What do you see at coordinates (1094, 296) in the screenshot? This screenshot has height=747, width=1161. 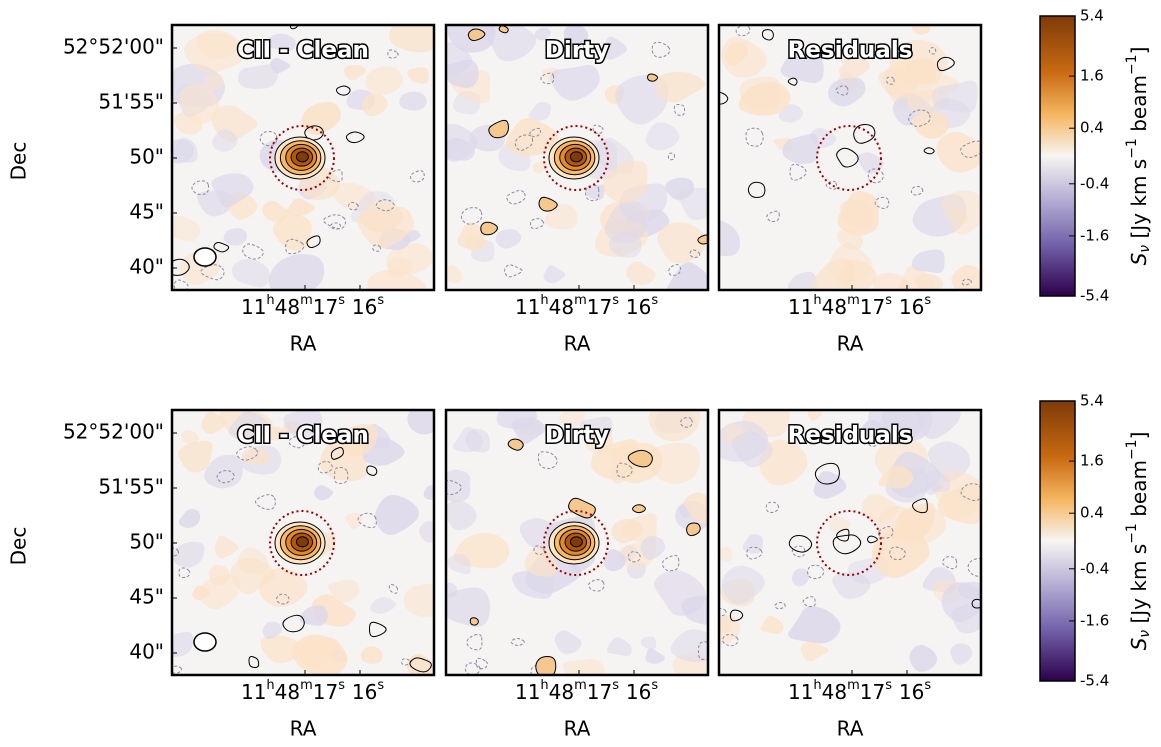 I see `colorbar-tick-label: -5.4` at bounding box center [1094, 296].